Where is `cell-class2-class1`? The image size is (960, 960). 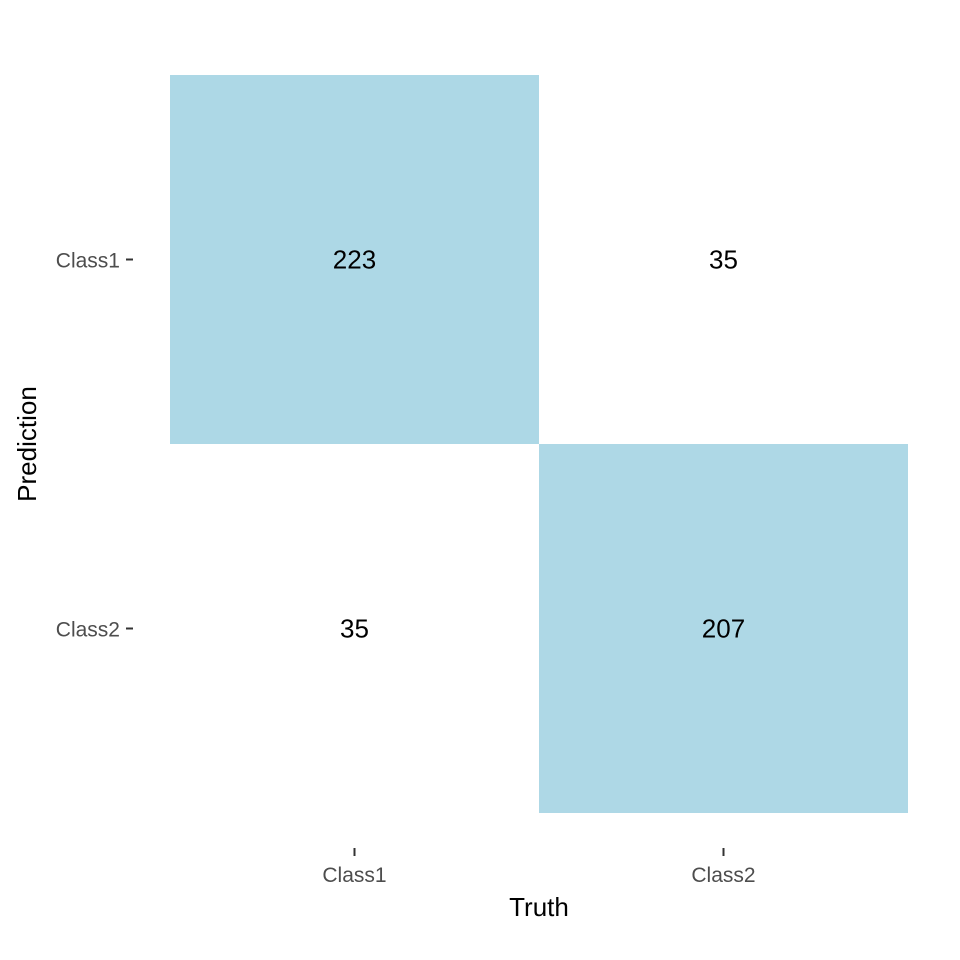
cell-class2-class1 is located at coordinates (354, 628).